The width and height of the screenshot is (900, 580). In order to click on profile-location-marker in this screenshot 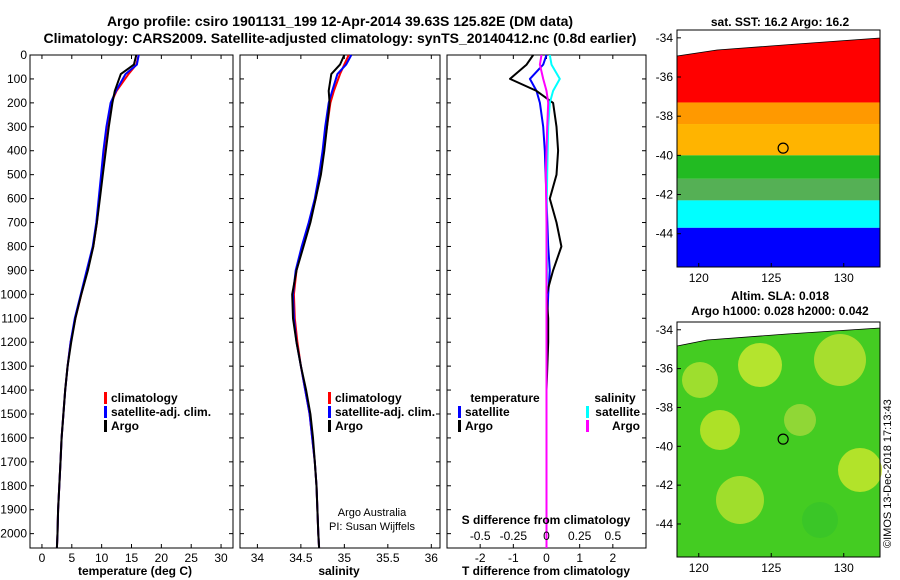, I will do `click(783, 148)`.